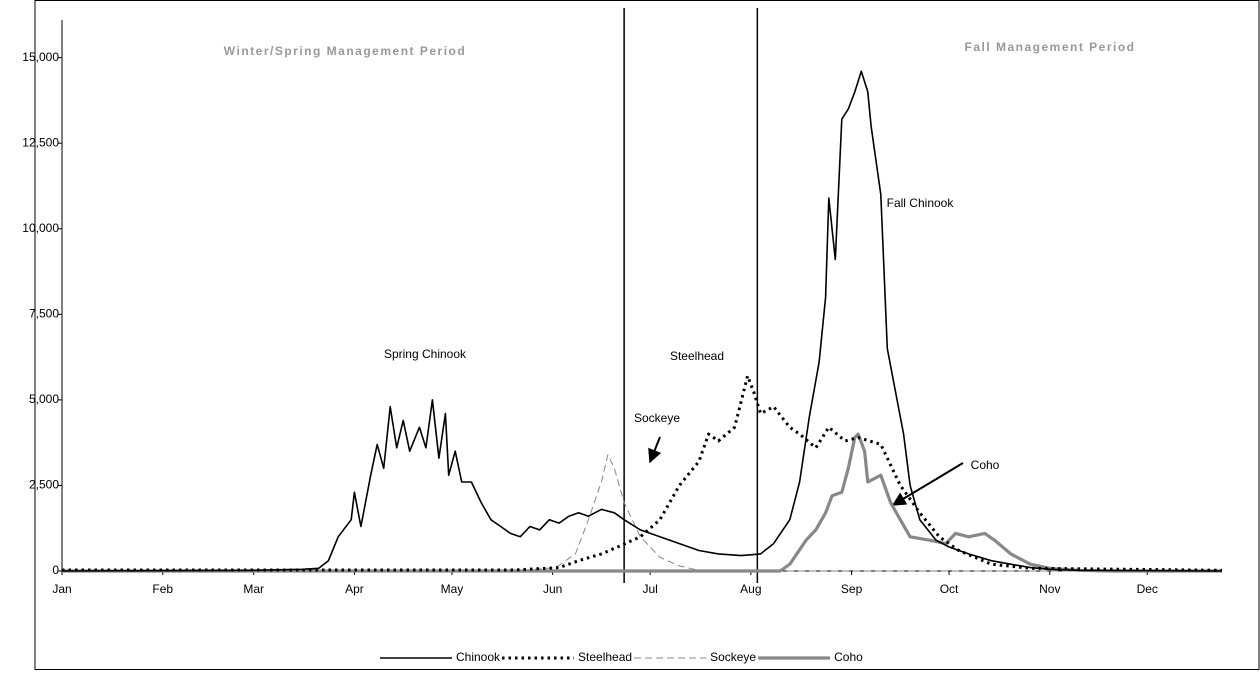 The image size is (1260, 675). I want to click on annotation: Fall Management Period, so click(1049, 47).